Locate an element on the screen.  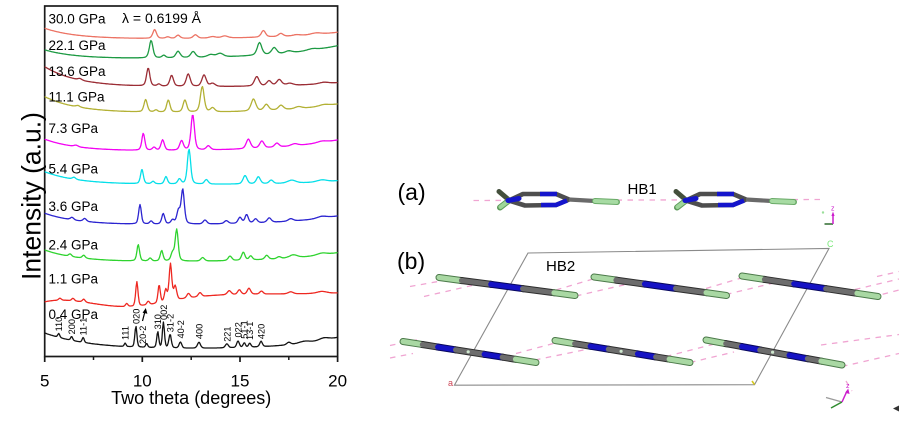
svg-text: 310 is located at coordinates (158, 321).